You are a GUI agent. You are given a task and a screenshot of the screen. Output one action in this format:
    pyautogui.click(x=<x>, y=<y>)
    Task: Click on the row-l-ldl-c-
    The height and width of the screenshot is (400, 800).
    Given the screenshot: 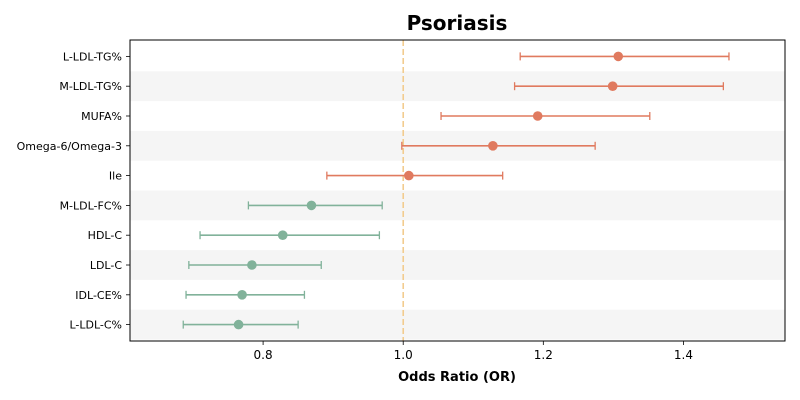 What is the action you would take?
    pyautogui.click(x=240, y=324)
    